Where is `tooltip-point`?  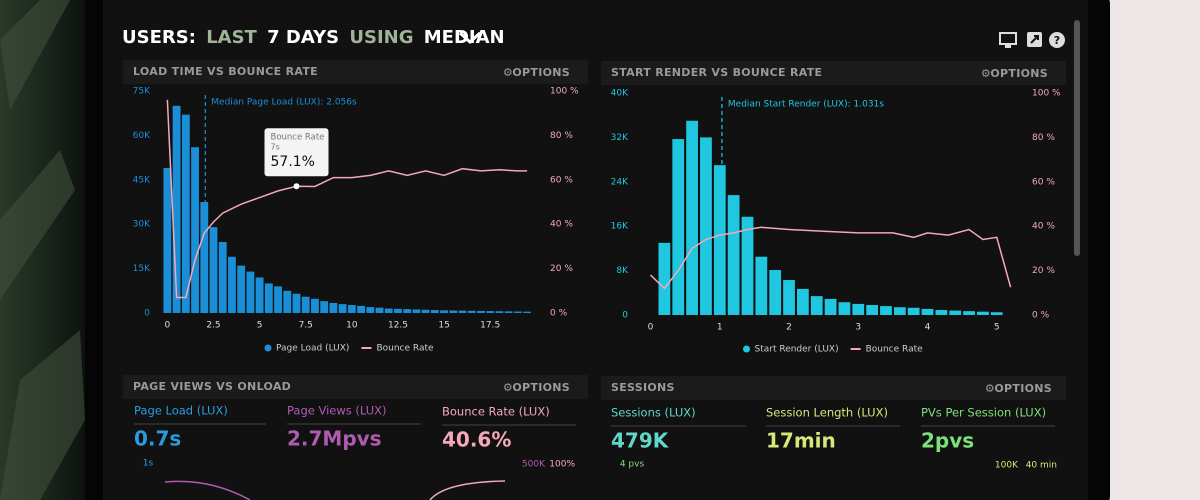
tooltip-point is located at coordinates (296, 186).